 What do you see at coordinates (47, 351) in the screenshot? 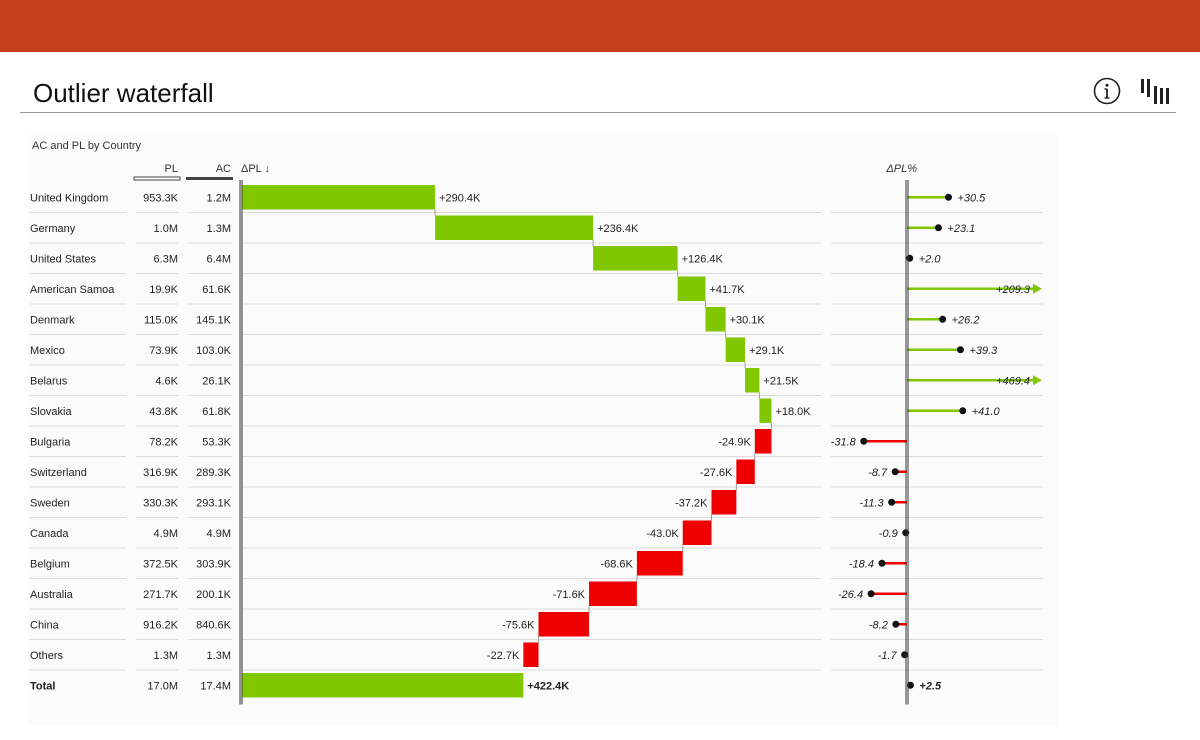
I see `country-label: Mexico` at bounding box center [47, 351].